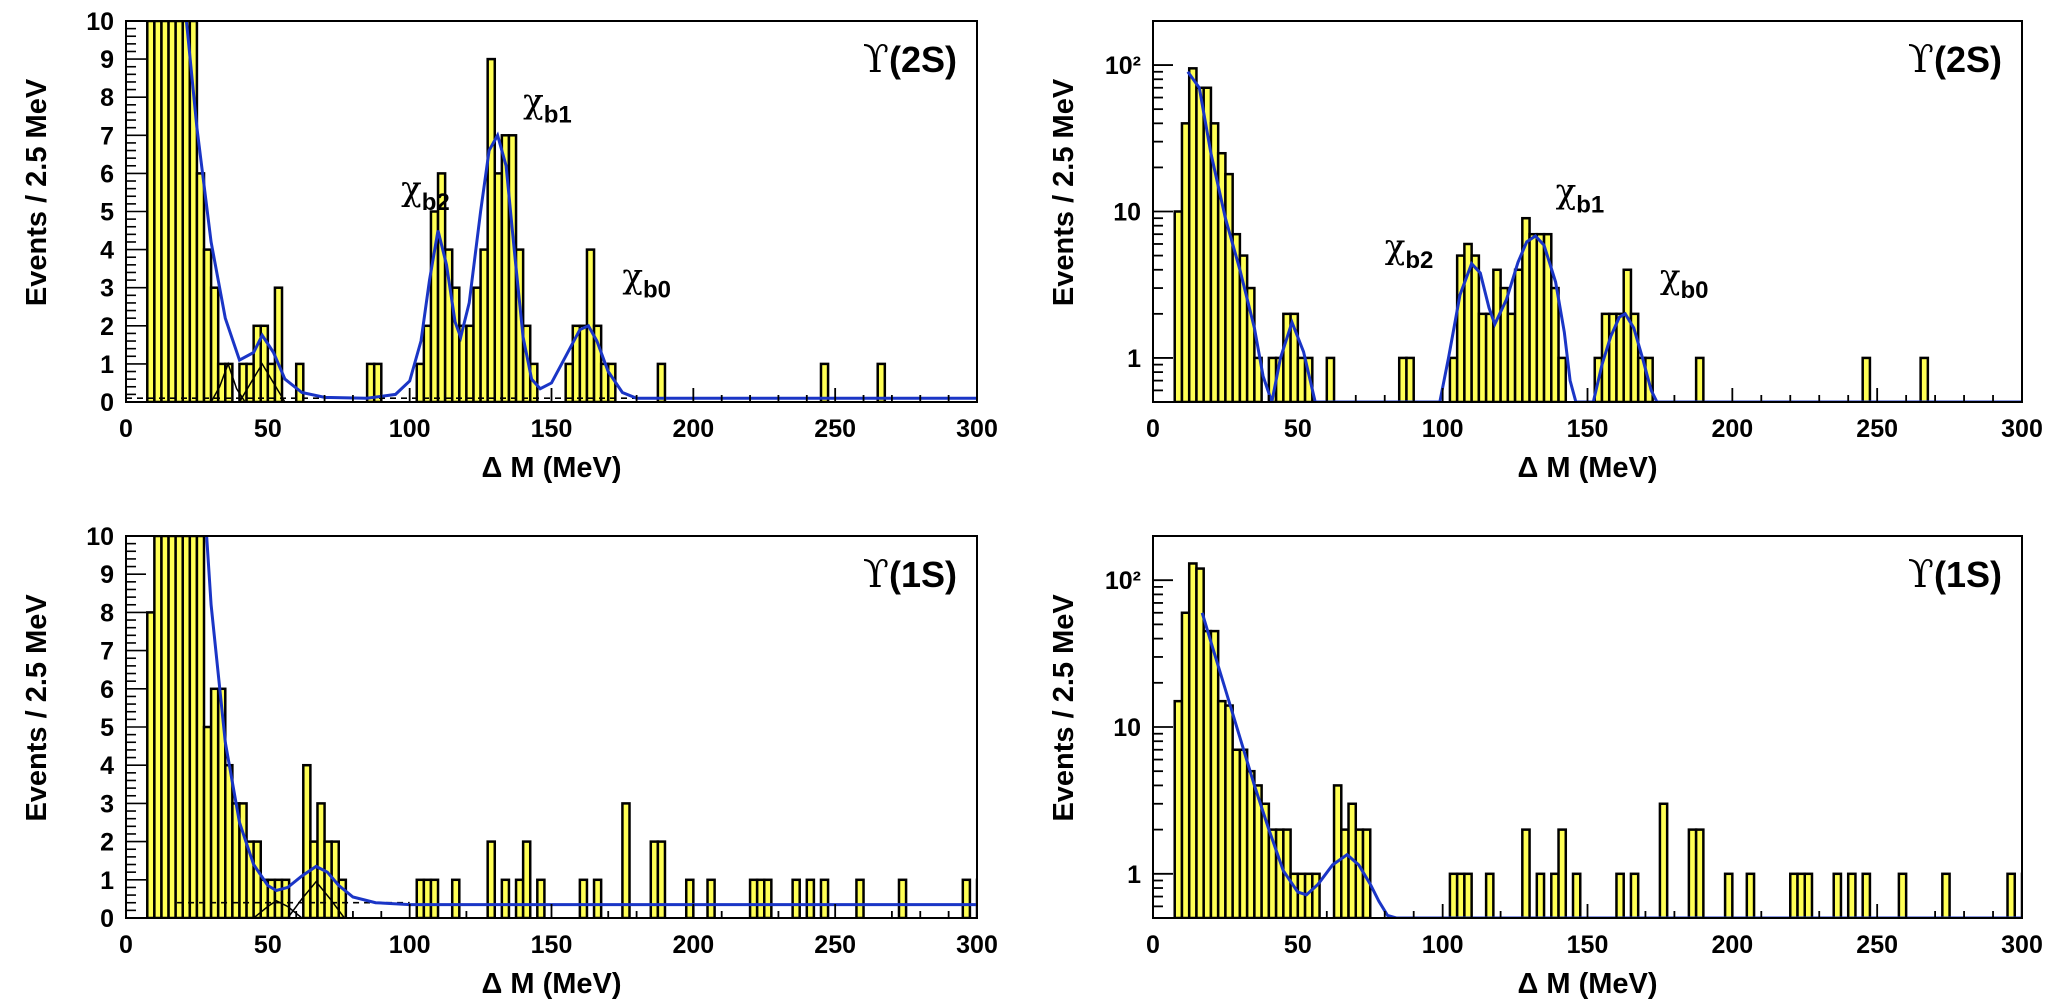  Describe the element at coordinates (107, 613) in the screenshot. I see `y-tick-label: 8` at that location.